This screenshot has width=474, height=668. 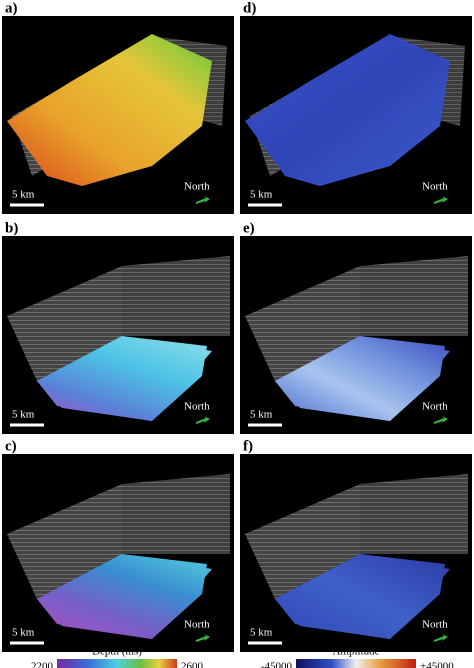 What do you see at coordinates (11, 446) in the screenshot?
I see `panel-label: c)` at bounding box center [11, 446].